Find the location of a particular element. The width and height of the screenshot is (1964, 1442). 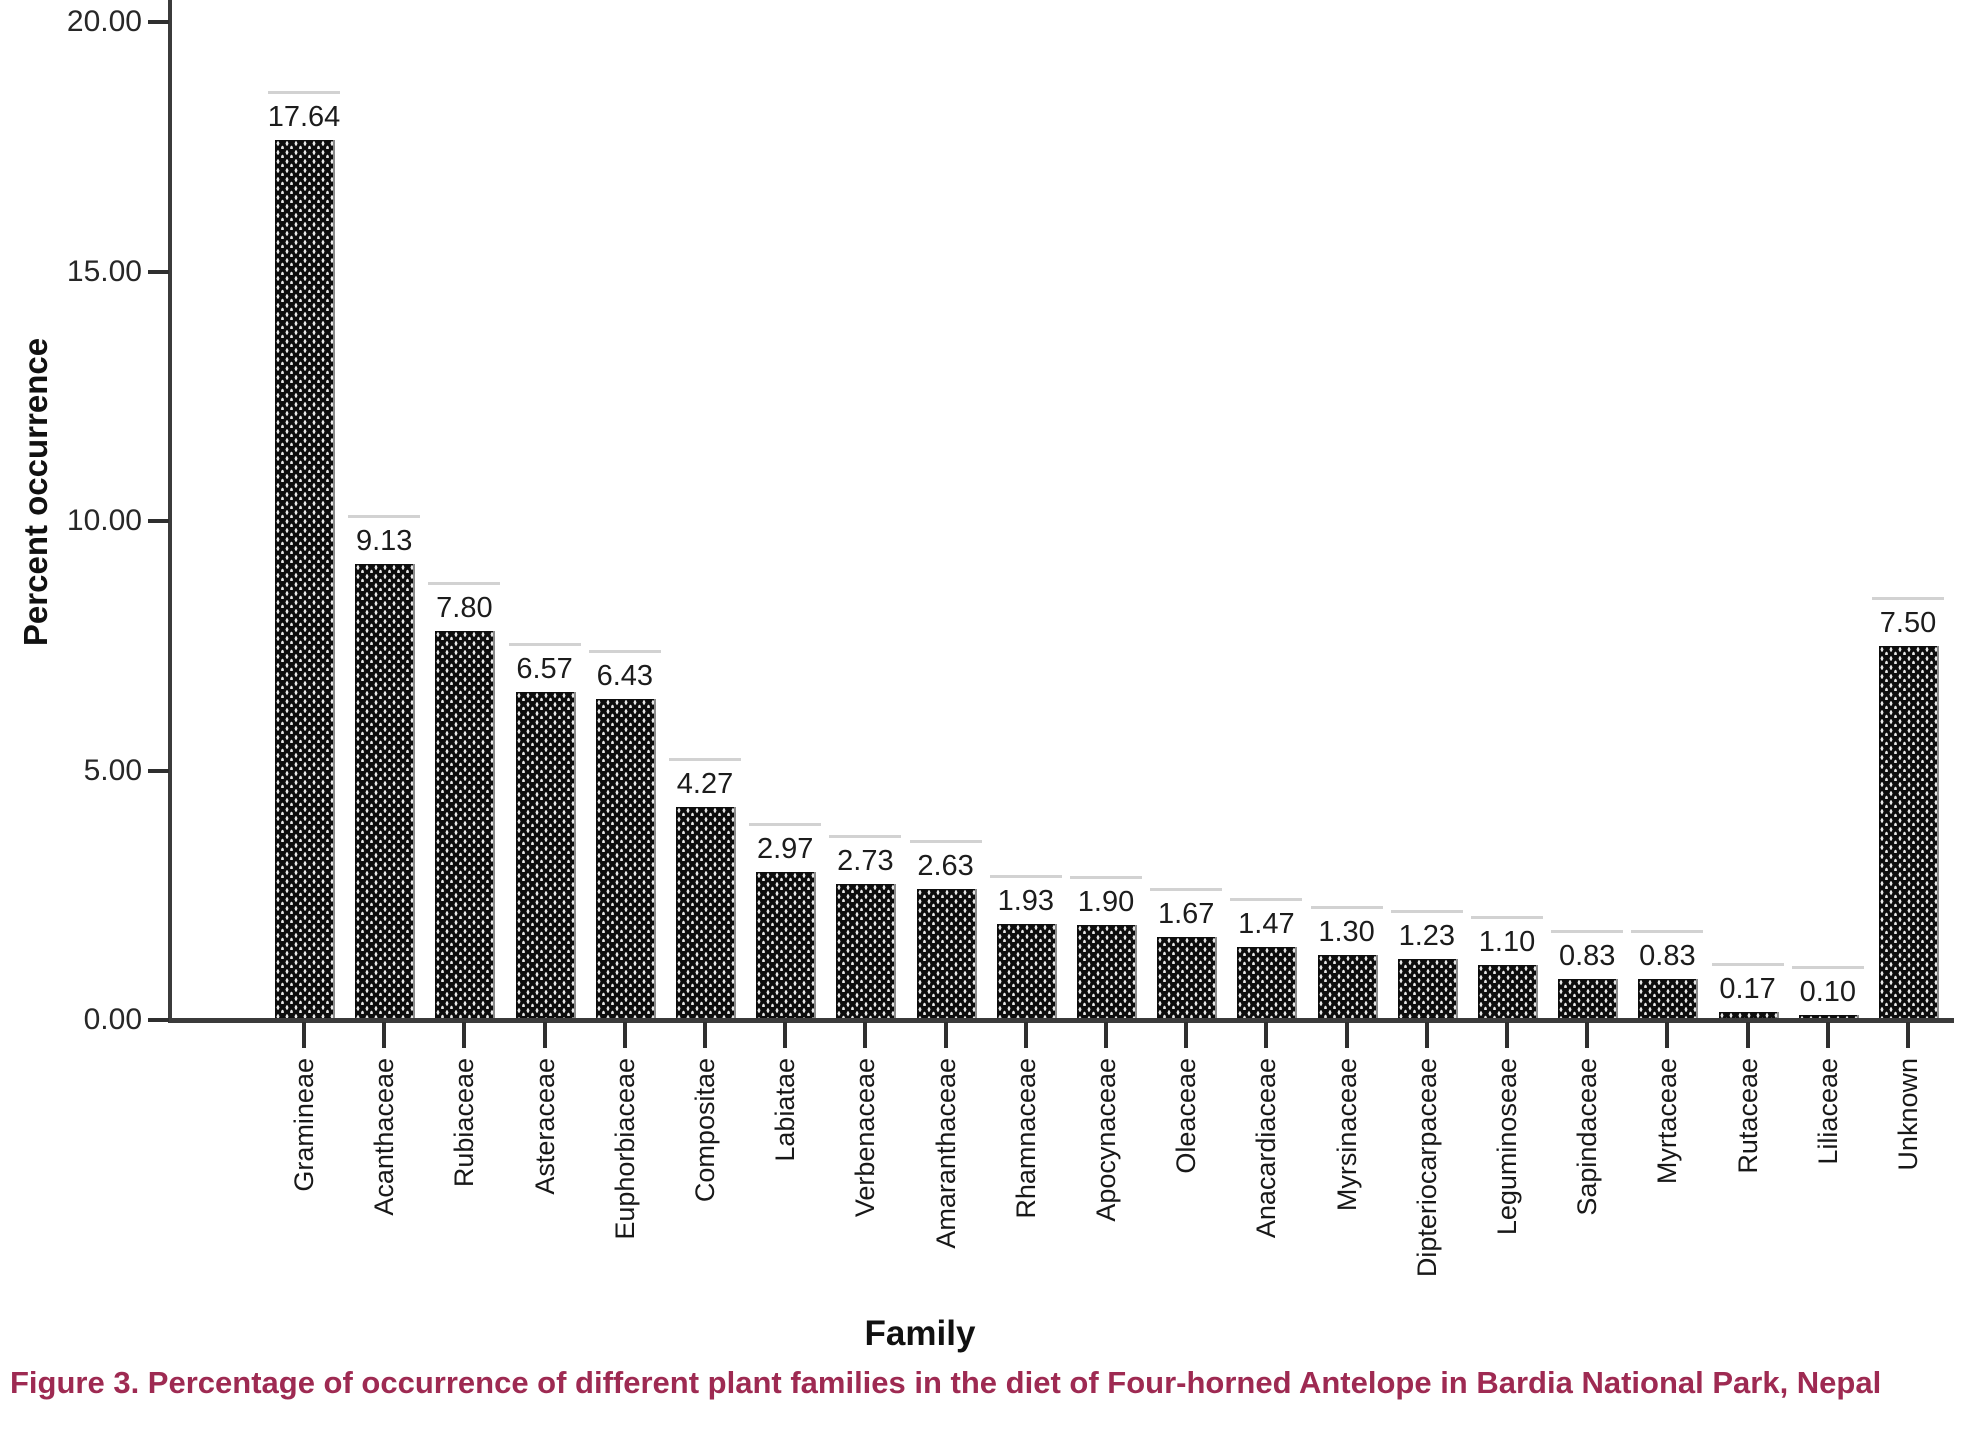

y-tick-label: 10.00 is located at coordinates (104, 520).